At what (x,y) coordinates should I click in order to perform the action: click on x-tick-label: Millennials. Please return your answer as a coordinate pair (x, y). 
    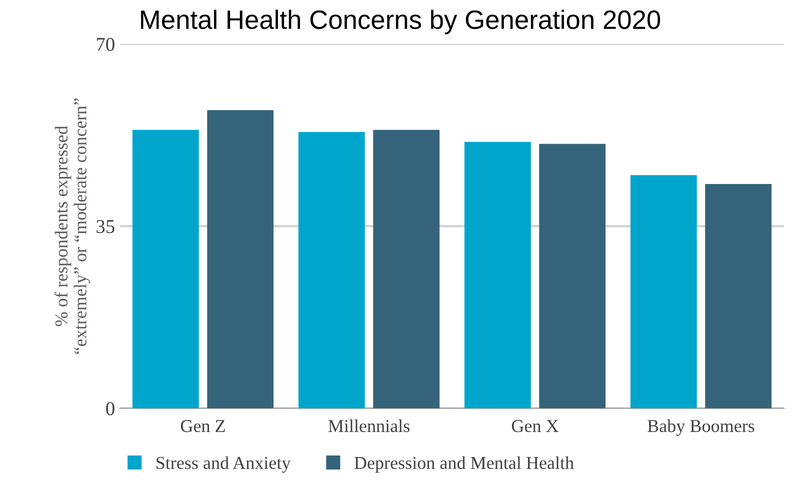
    Looking at the image, I should click on (369, 425).